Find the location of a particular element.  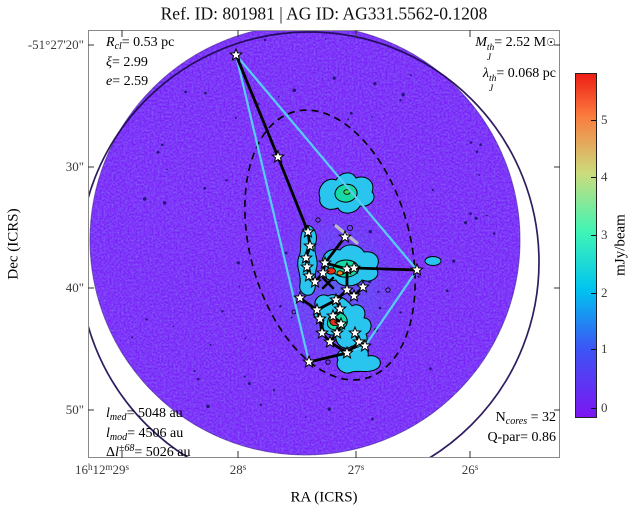

x-axis-tick-label: 16h12m29s is located at coordinates (102, 469).